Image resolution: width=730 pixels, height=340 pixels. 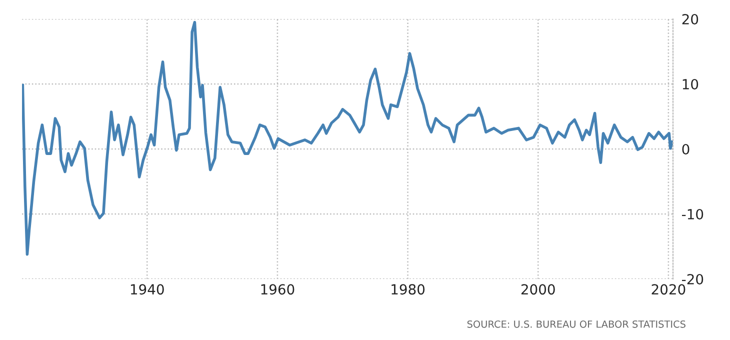 I want to click on y-tick-label: 0, so click(x=686, y=149).